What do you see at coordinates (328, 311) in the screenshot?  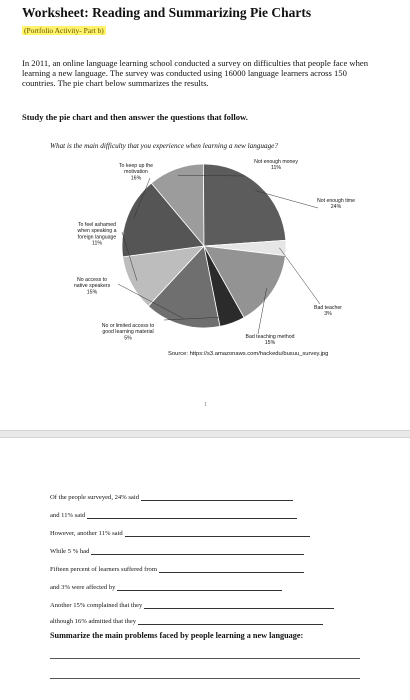 I see `slice-label: Bad teacher 3%` at bounding box center [328, 311].